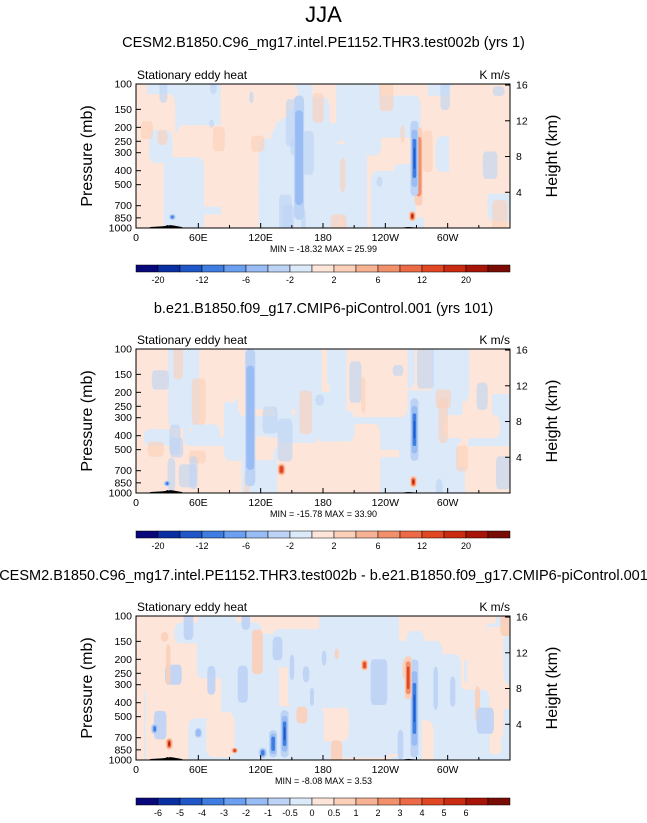 The image size is (647, 823). What do you see at coordinates (136, 238) in the screenshot?
I see `x-tick-label: 0` at bounding box center [136, 238].